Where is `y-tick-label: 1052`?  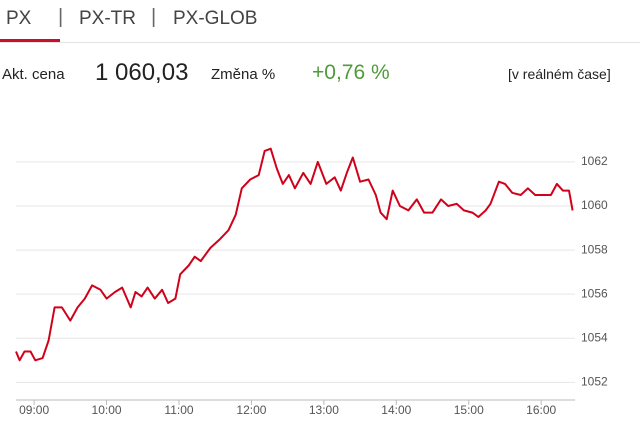
y-tick-label: 1052 is located at coordinates (594, 382).